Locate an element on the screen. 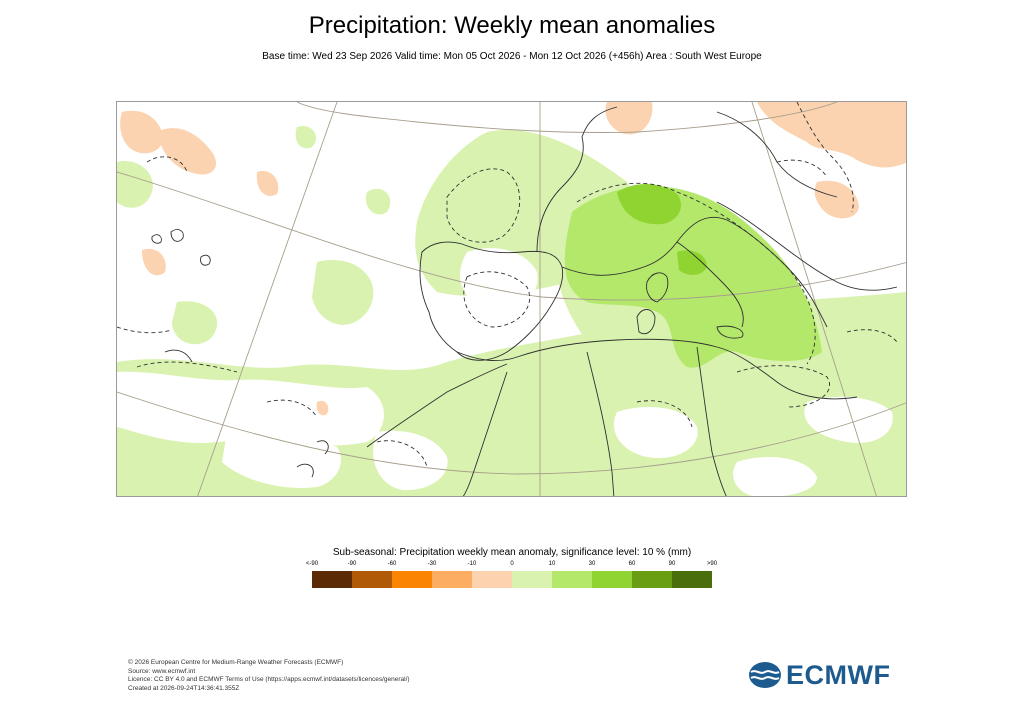 The image size is (1024, 720). legend-ticks: <-90 -90 -60 -30 -10 0 10 30 60 90 >90 is located at coordinates (511, 566).